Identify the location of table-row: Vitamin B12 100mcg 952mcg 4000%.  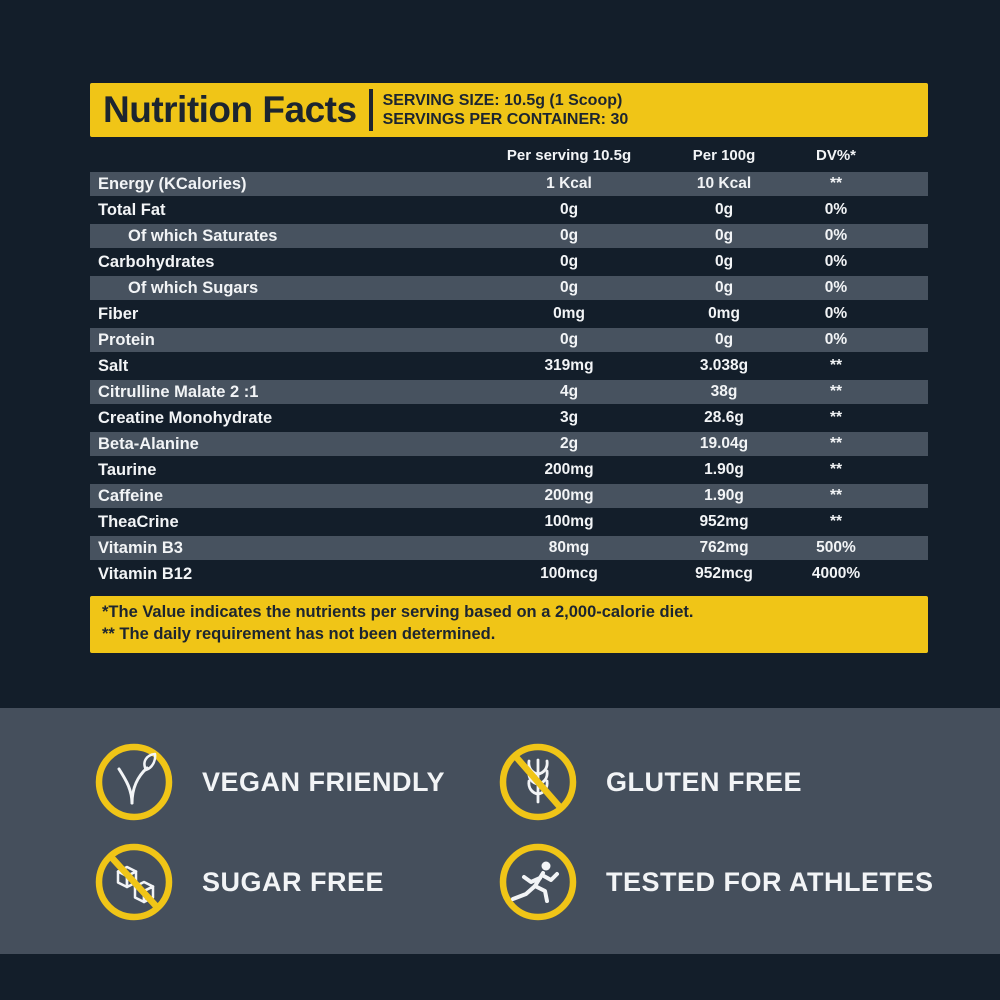
(509, 574).